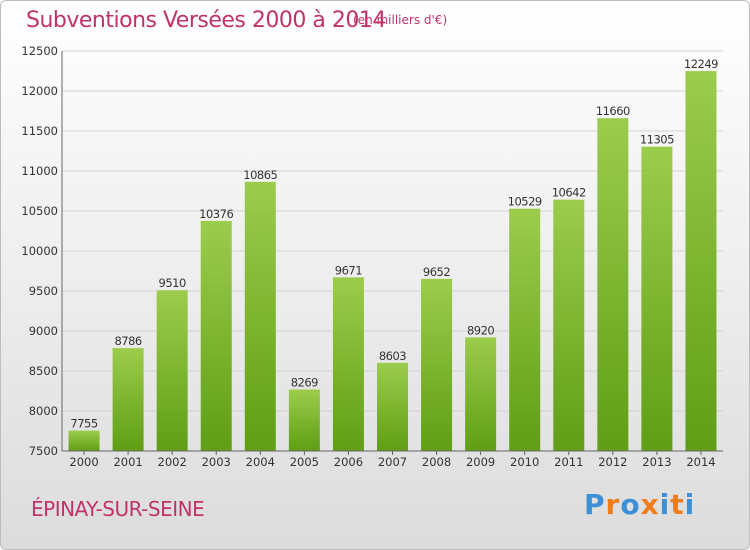 This screenshot has height=550, width=750. Describe the element at coordinates (677, 504) in the screenshot. I see `logo-letter: t` at that location.